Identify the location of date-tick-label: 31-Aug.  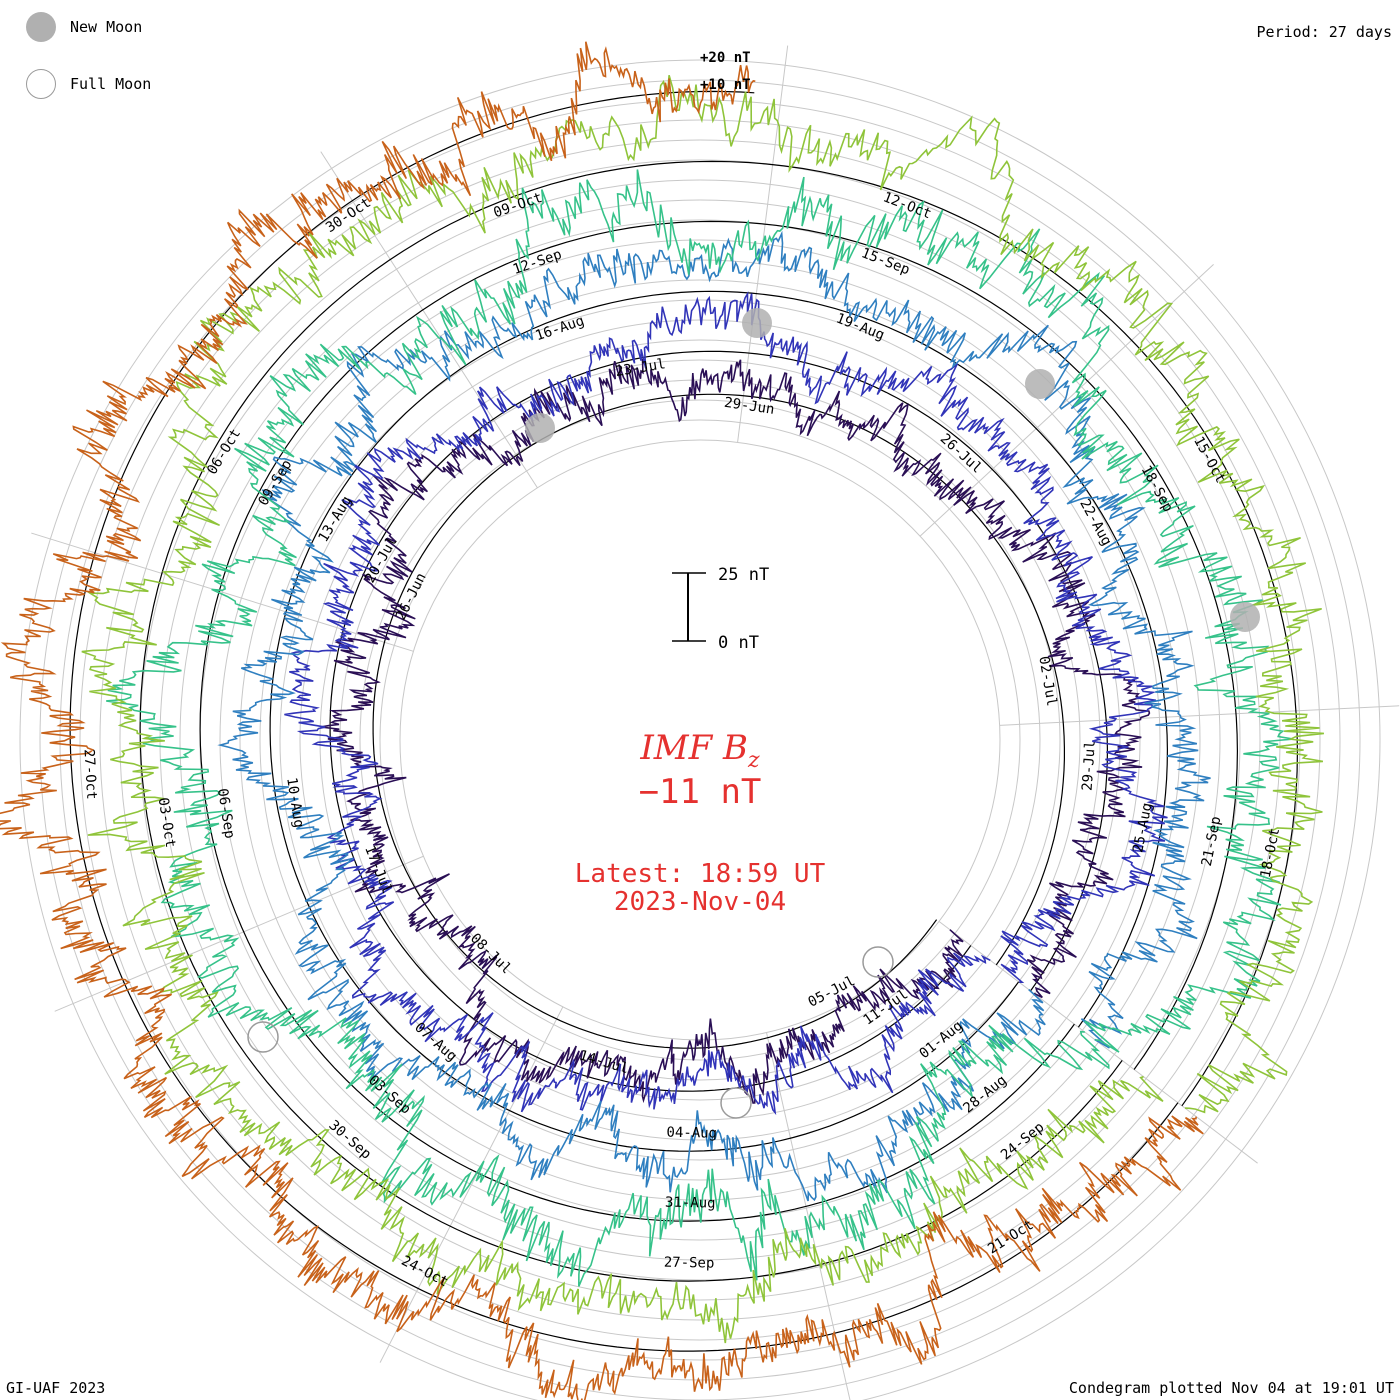
(690, 1203).